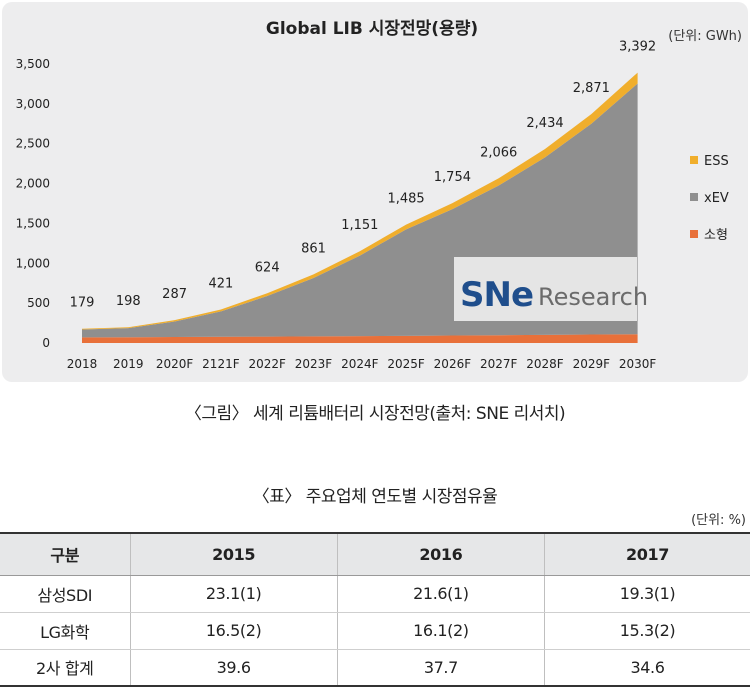 The image size is (750, 690). What do you see at coordinates (440, 554) in the screenshot?
I see `header-2016: 2016` at bounding box center [440, 554].